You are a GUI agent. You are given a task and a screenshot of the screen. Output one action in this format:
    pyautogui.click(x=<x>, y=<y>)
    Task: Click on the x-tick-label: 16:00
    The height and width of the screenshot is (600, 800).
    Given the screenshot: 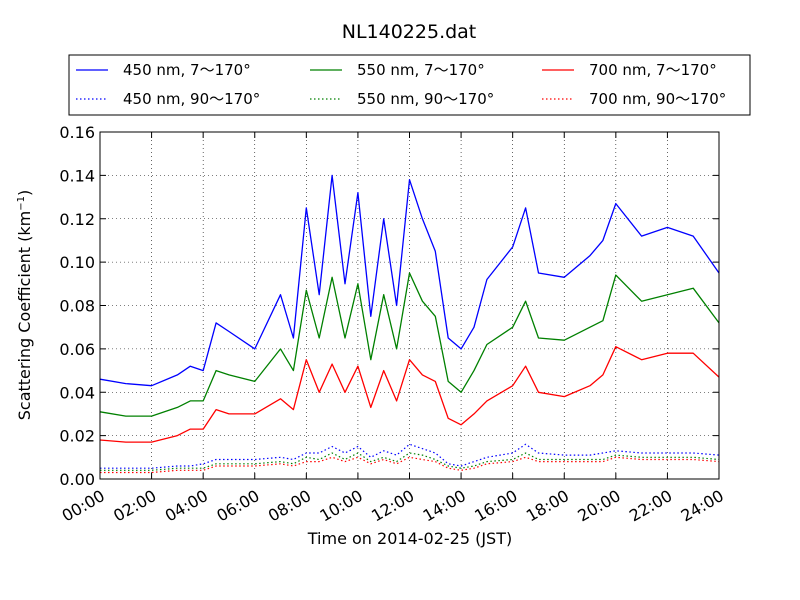 What is the action you would take?
    pyautogui.click(x=495, y=506)
    